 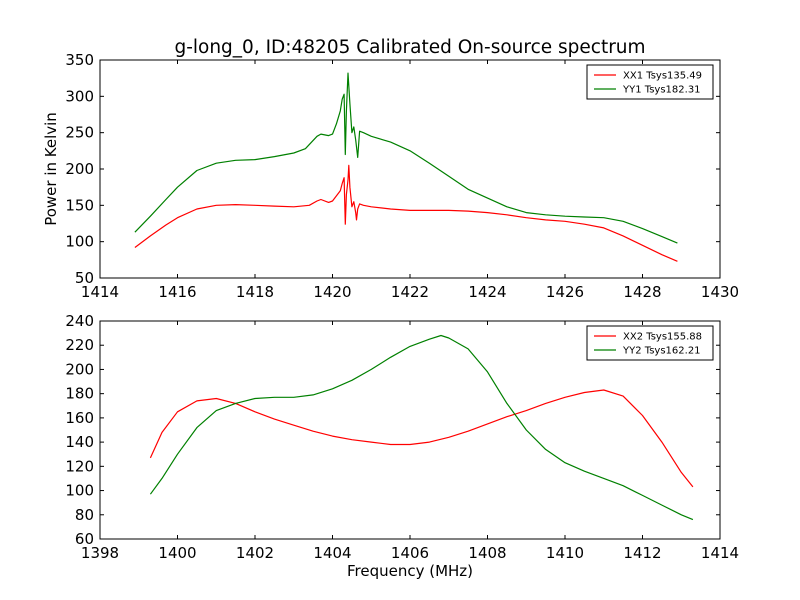 What do you see at coordinates (255, 553) in the screenshot?
I see `x-tick-label: 1402` at bounding box center [255, 553].